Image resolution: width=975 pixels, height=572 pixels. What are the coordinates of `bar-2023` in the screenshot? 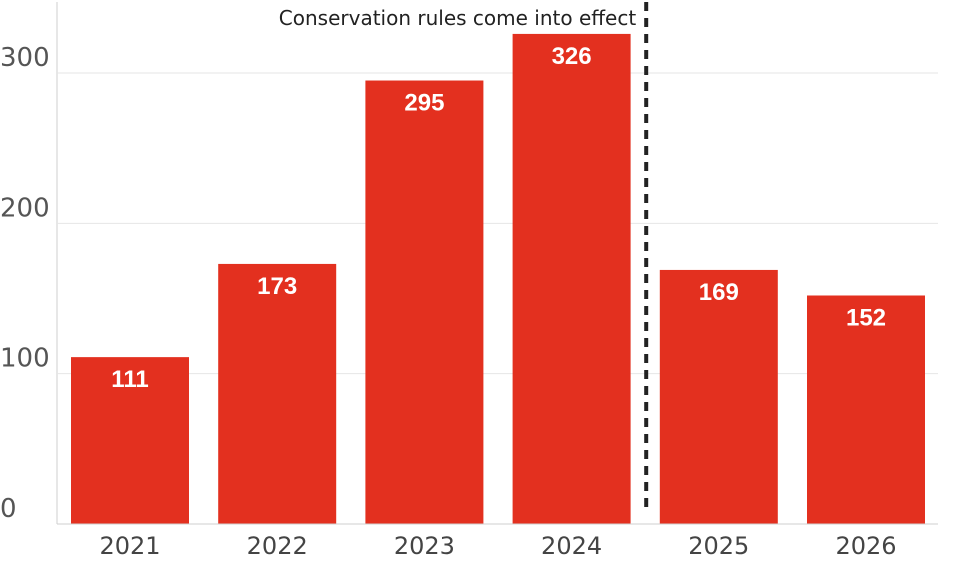 It's located at (424, 302).